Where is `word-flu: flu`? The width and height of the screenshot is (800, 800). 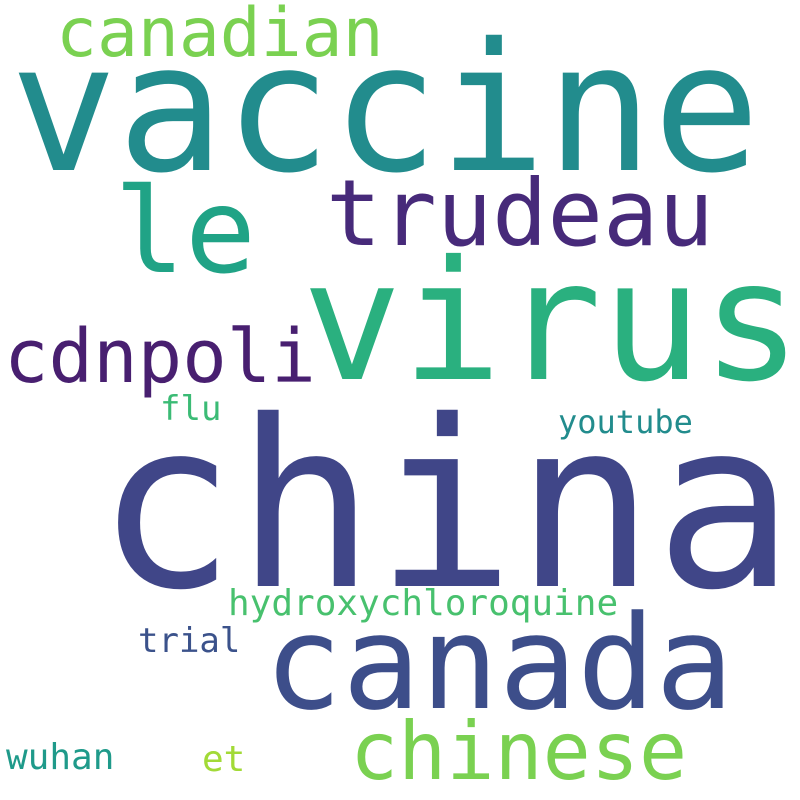
word-flu: flu is located at coordinates (191, 409).